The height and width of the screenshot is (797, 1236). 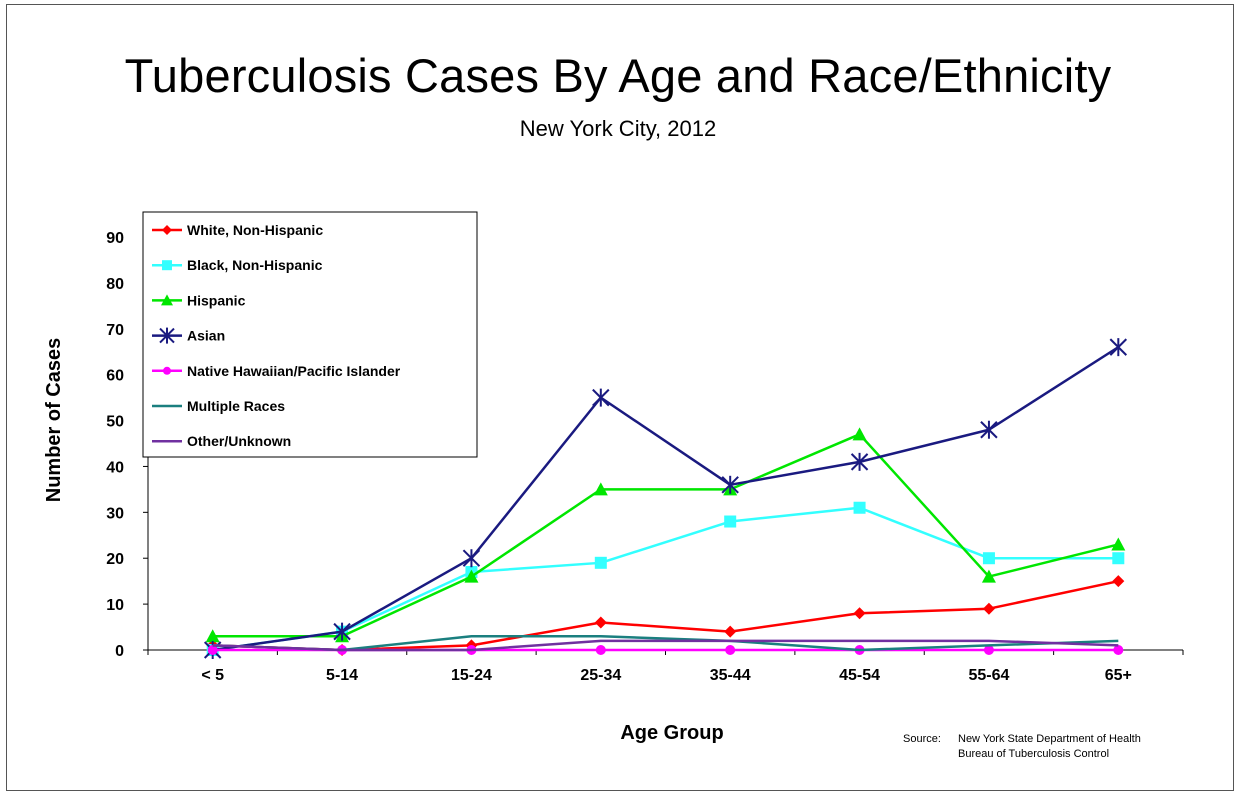 What do you see at coordinates (342, 675) in the screenshot?
I see `x-tick-label: 5-14` at bounding box center [342, 675].